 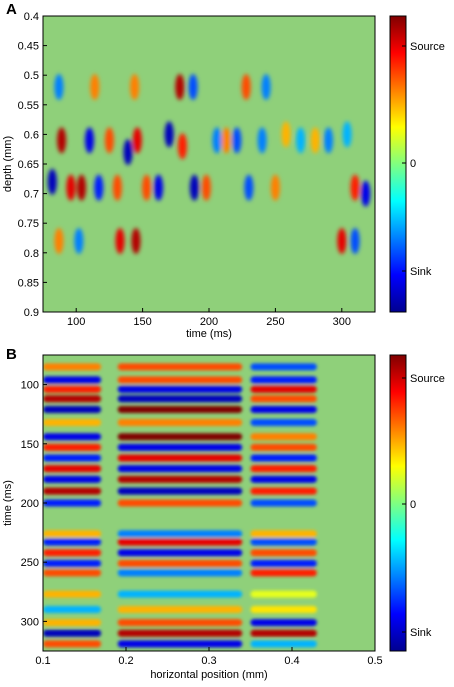 I want to click on colorbar-a-label-source: Source, so click(x=427, y=47).